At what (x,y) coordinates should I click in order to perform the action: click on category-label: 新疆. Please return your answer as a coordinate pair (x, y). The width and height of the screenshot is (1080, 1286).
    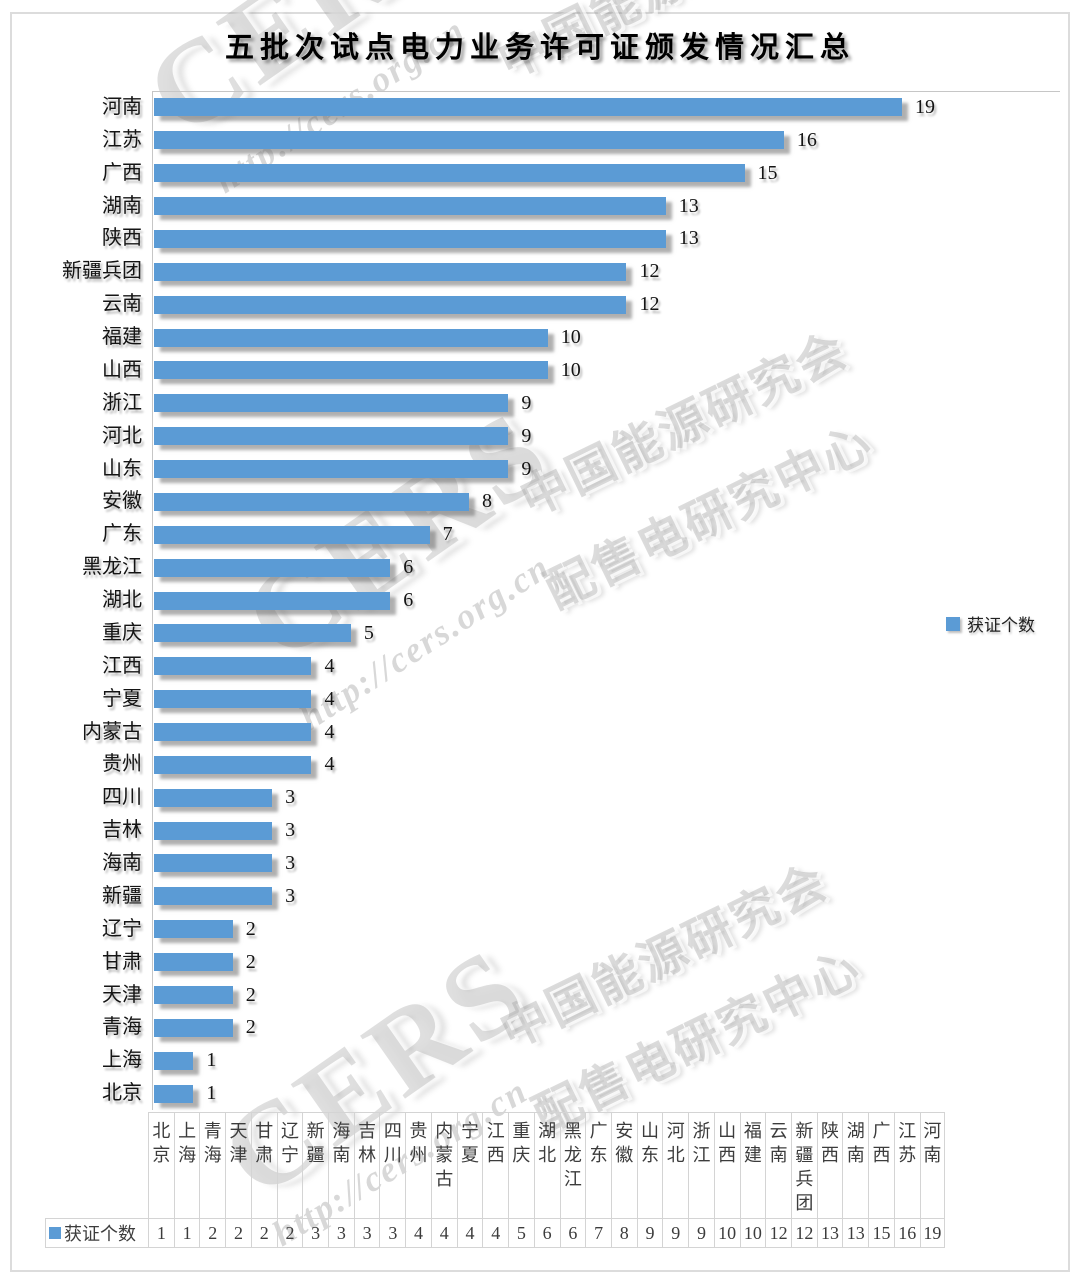
    Looking at the image, I should click on (122, 895).